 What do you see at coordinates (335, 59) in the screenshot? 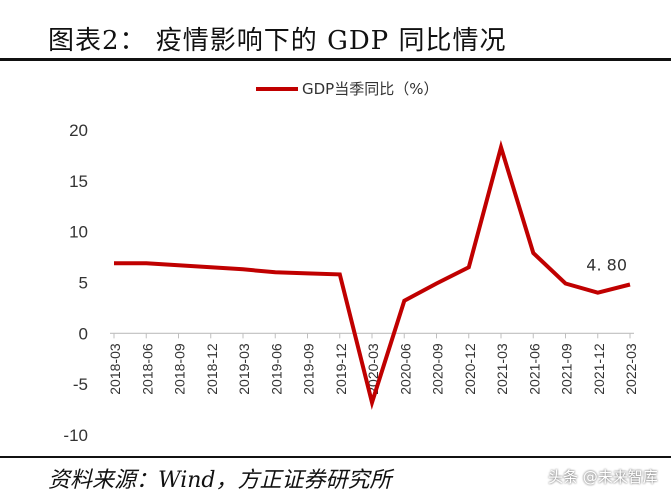
I see `title-rule` at bounding box center [335, 59].